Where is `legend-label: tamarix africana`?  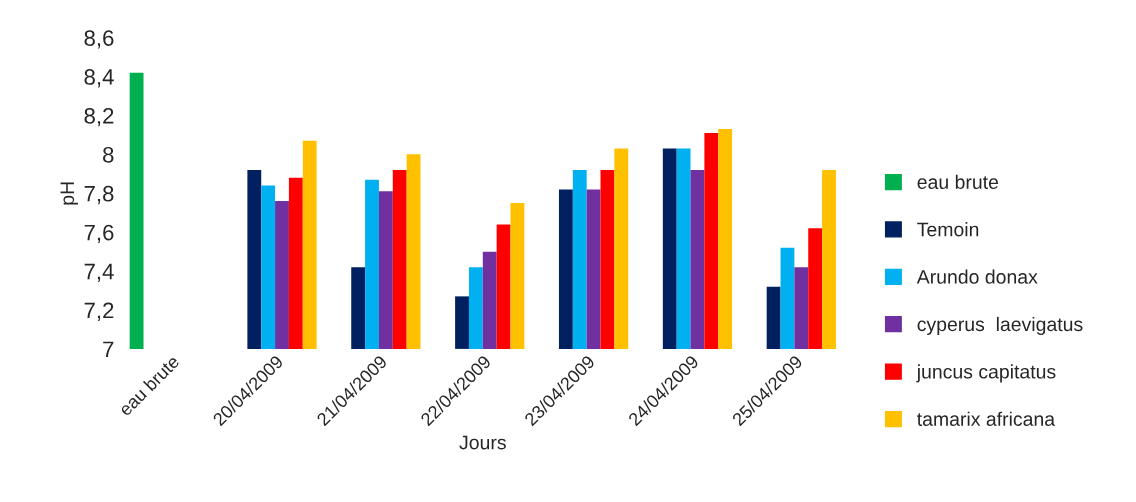
legend-label: tamarix africana is located at coordinates (986, 418).